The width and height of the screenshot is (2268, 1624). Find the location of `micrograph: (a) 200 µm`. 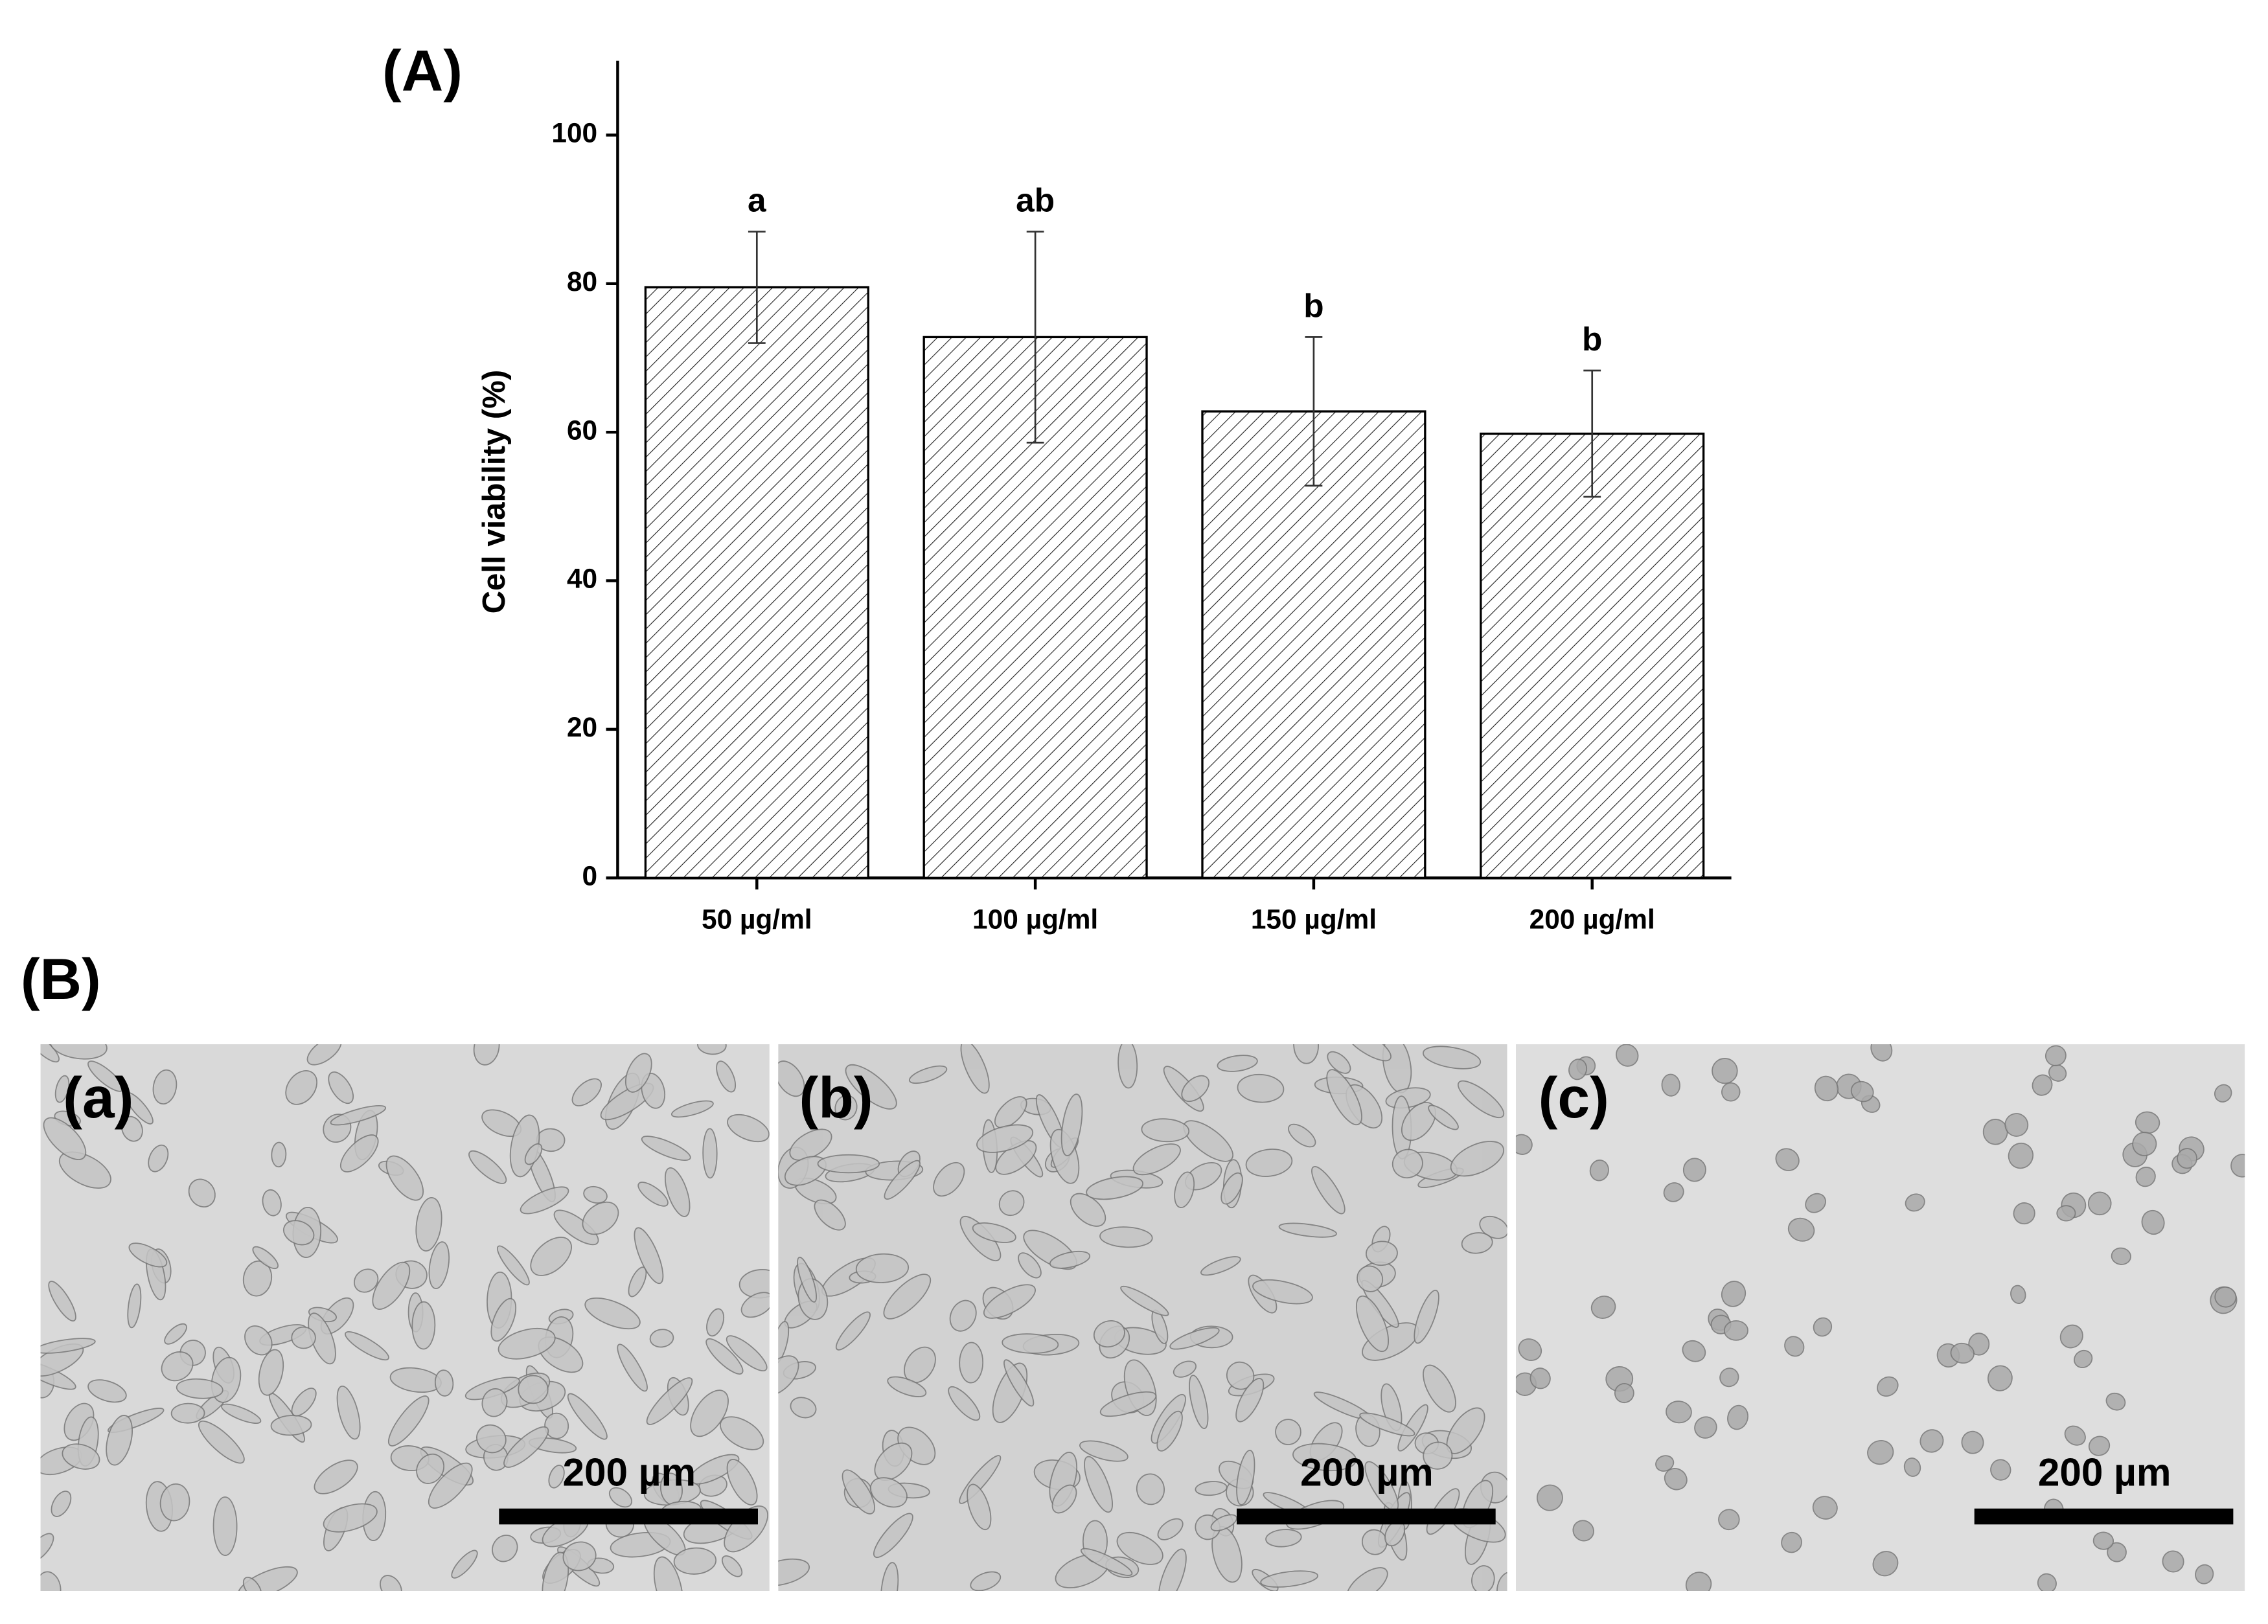

micrograph: (a) 200 µm is located at coordinates (405, 1318).